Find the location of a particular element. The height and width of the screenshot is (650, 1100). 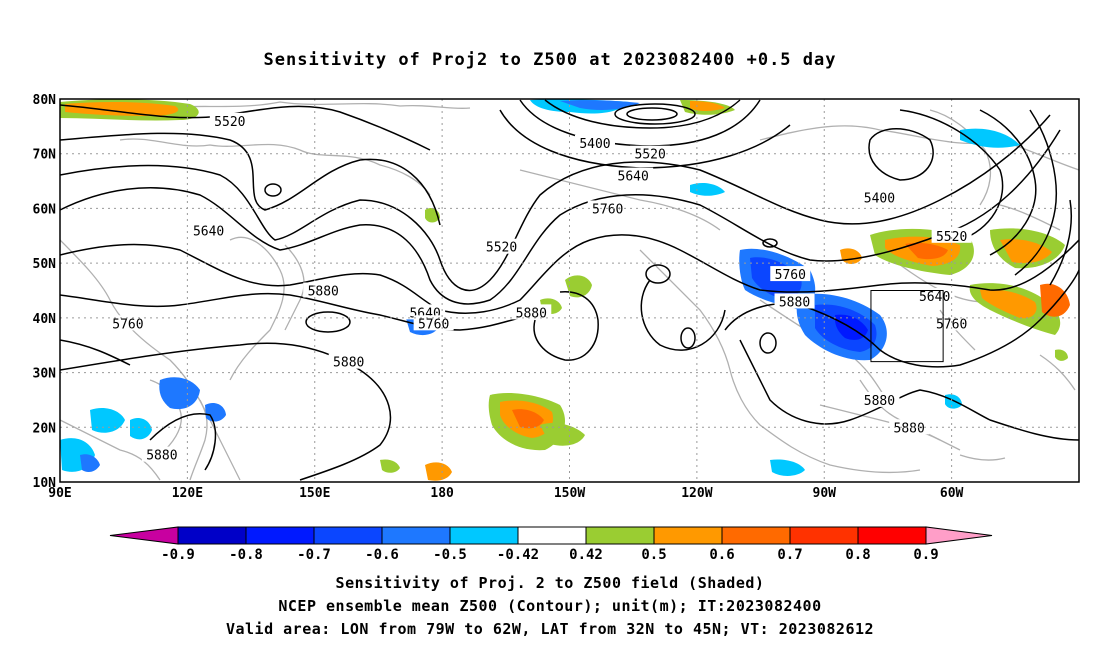

colorbar-tick-label: -0.5 is located at coordinates (450, 555).